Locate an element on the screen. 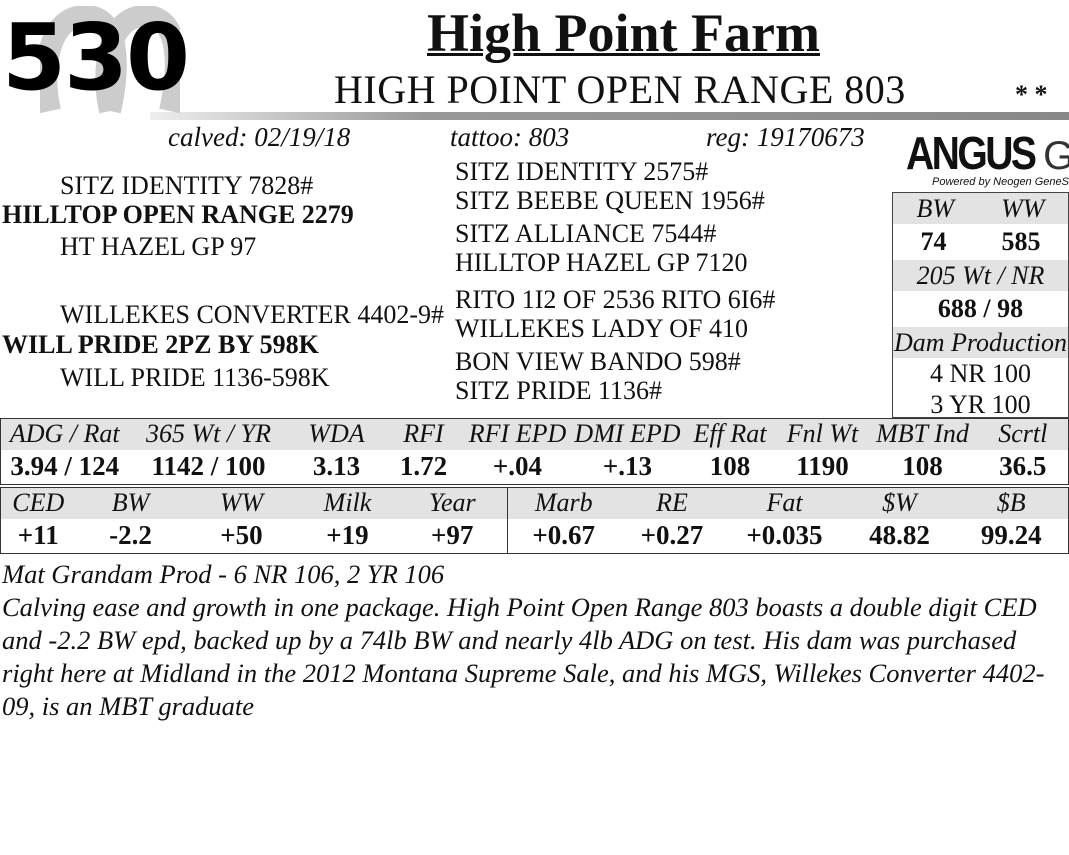 This screenshot has width=1069, height=855. stars: * * is located at coordinates (1031, 94).